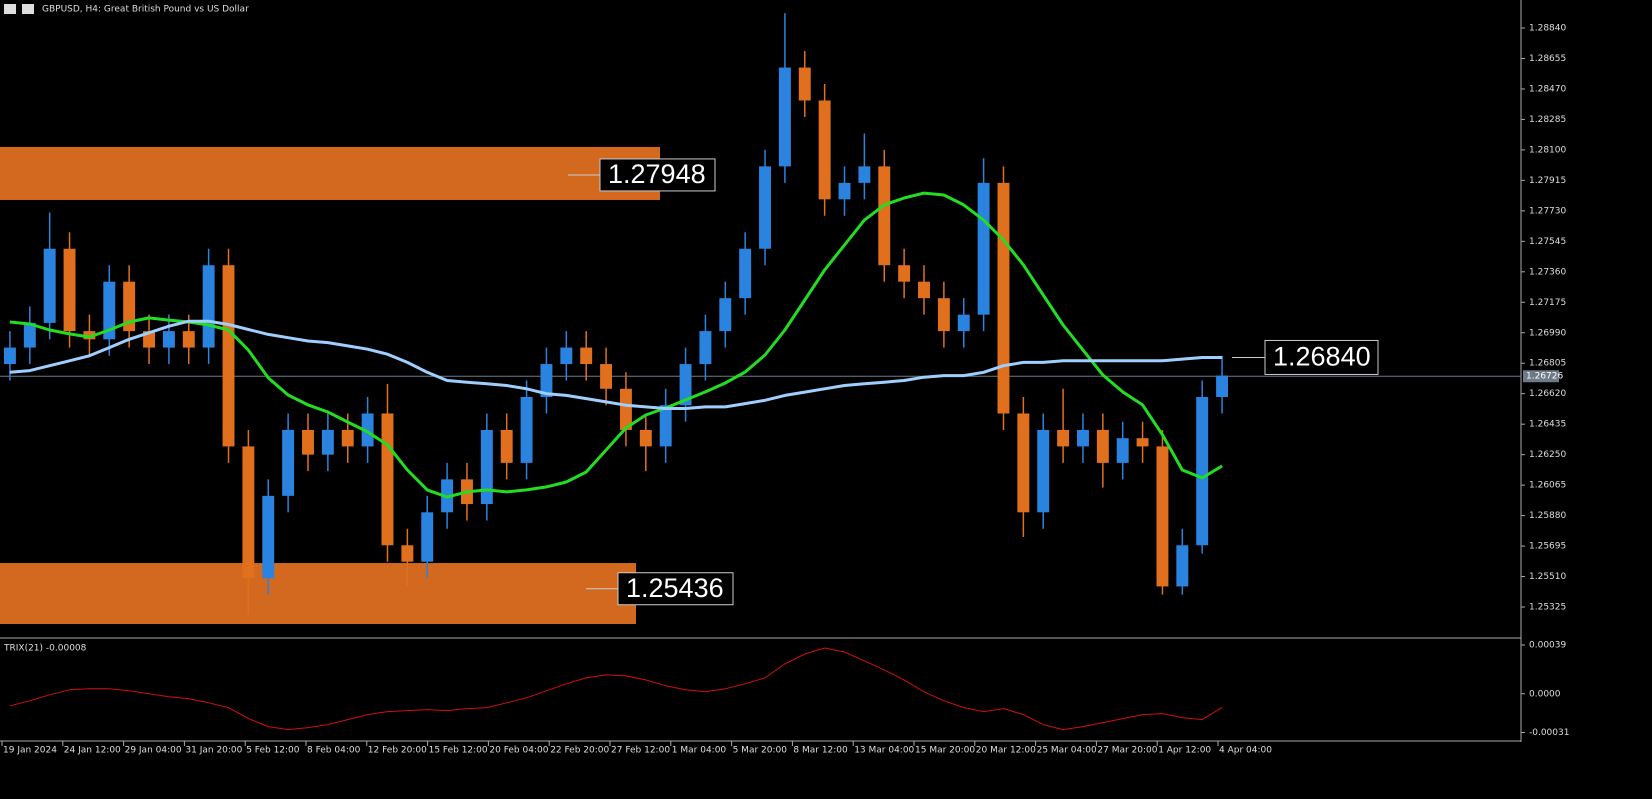 Image resolution: width=1652 pixels, height=799 pixels. What do you see at coordinates (1547, 577) in the screenshot?
I see `y-tick-label: 1.25510` at bounding box center [1547, 577].